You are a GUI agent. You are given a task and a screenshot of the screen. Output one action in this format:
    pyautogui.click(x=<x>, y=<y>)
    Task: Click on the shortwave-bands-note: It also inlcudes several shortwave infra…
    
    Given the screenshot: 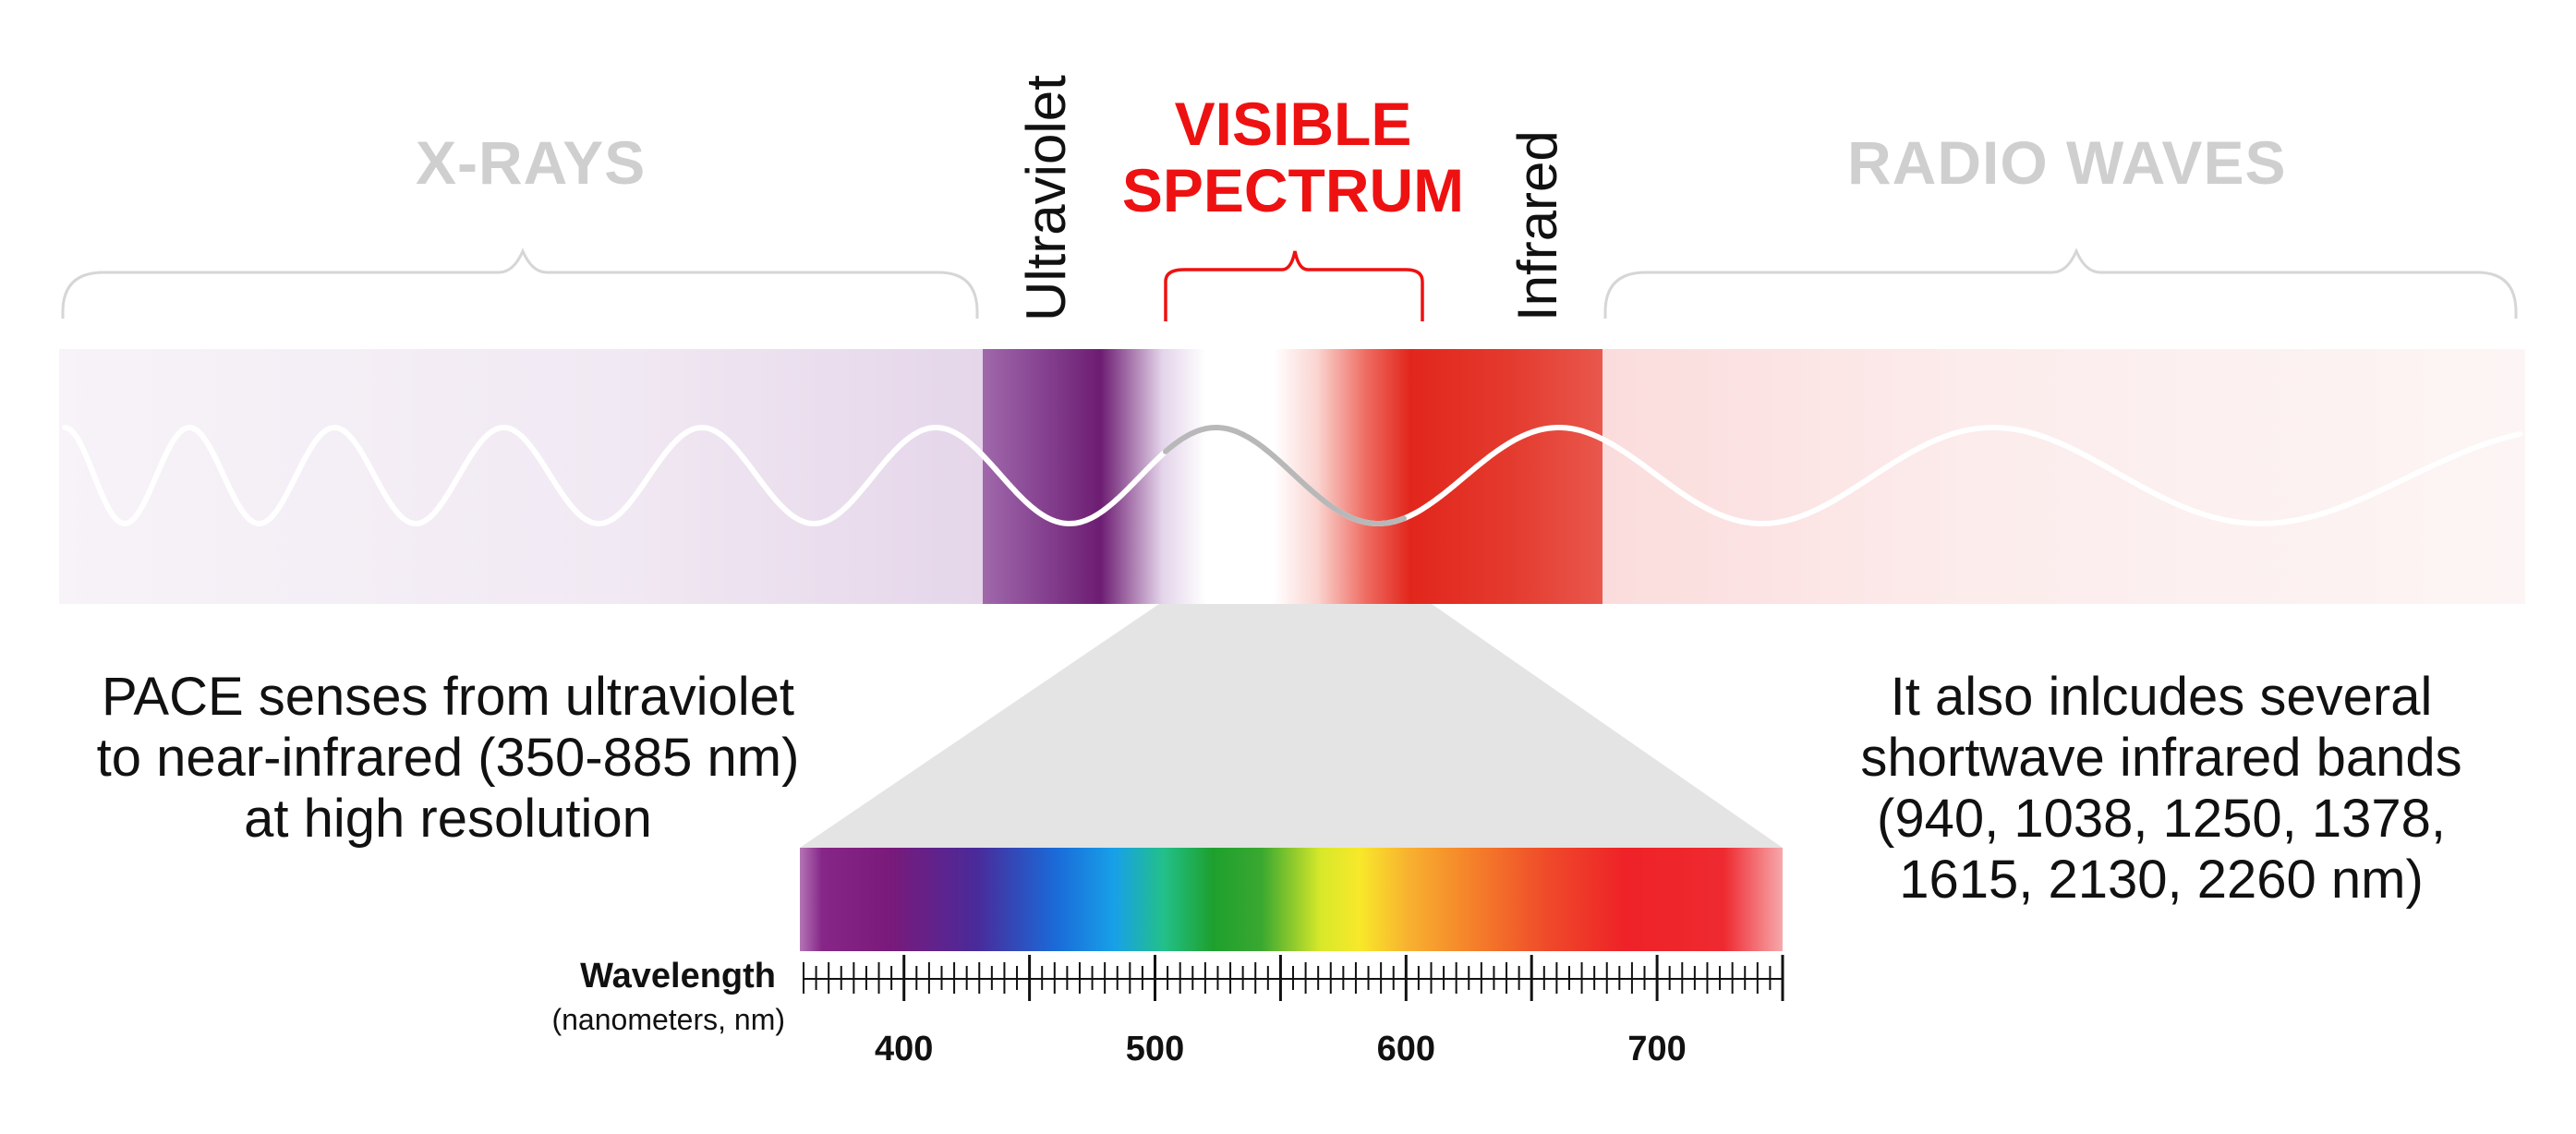 What is the action you would take?
    pyautogui.click(x=2161, y=788)
    